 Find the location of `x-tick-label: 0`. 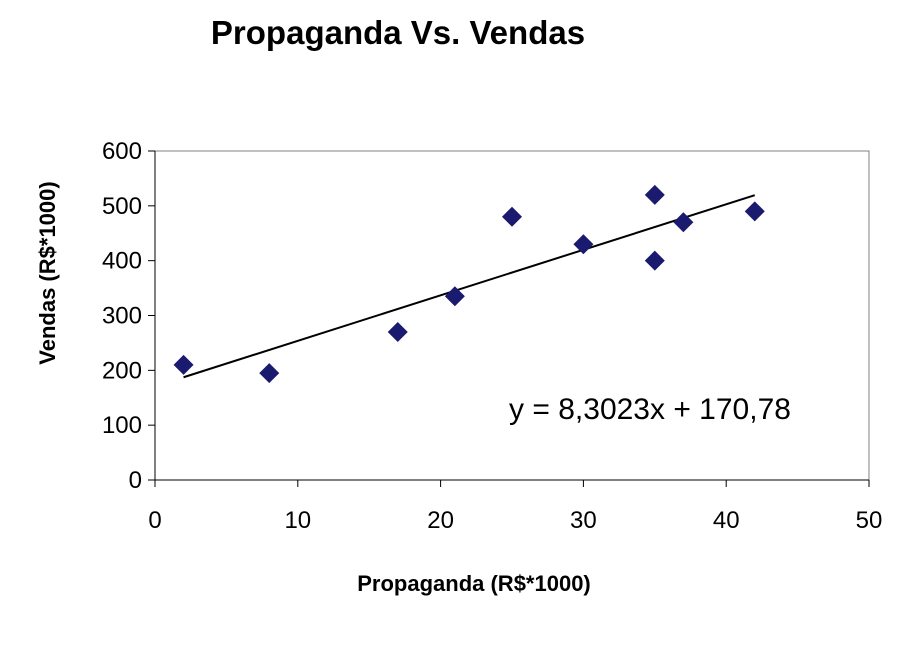

x-tick-label: 0 is located at coordinates (154, 520).